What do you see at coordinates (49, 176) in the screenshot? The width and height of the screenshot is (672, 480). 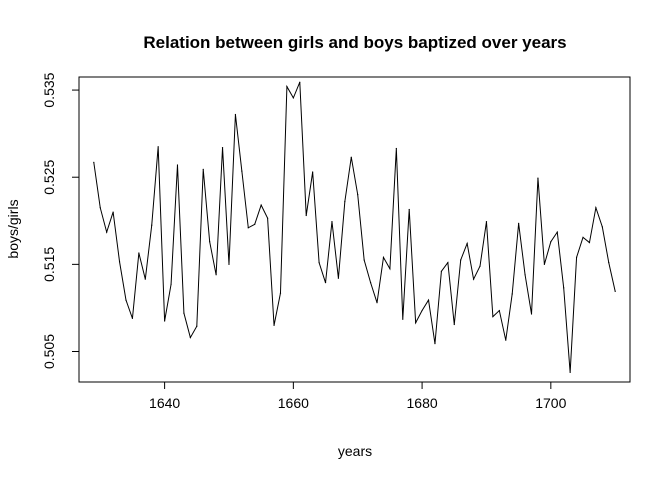 I see `y-tick-label: 0.525` at bounding box center [49, 176].